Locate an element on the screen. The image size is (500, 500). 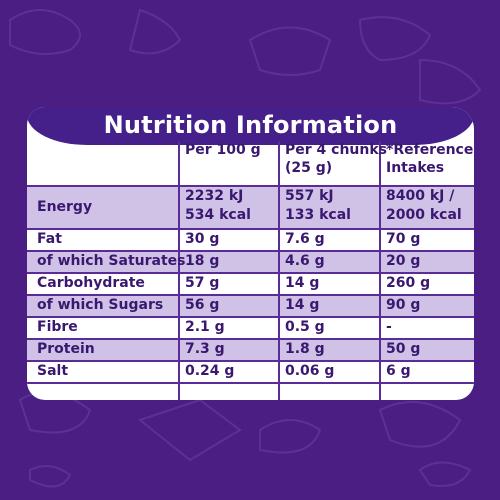
fibre-per100: 2.1 g is located at coordinates (205, 327).